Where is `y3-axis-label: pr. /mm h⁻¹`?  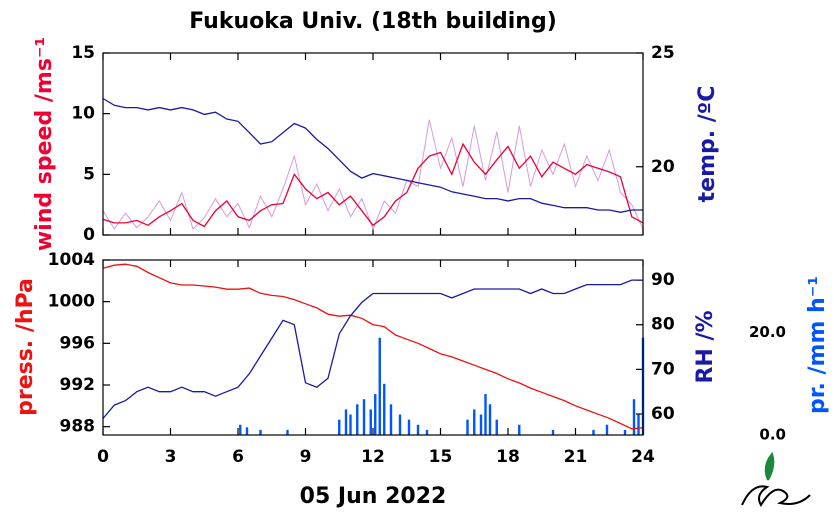
y3-axis-label: pr. /mm h⁻¹ is located at coordinates (817, 345).